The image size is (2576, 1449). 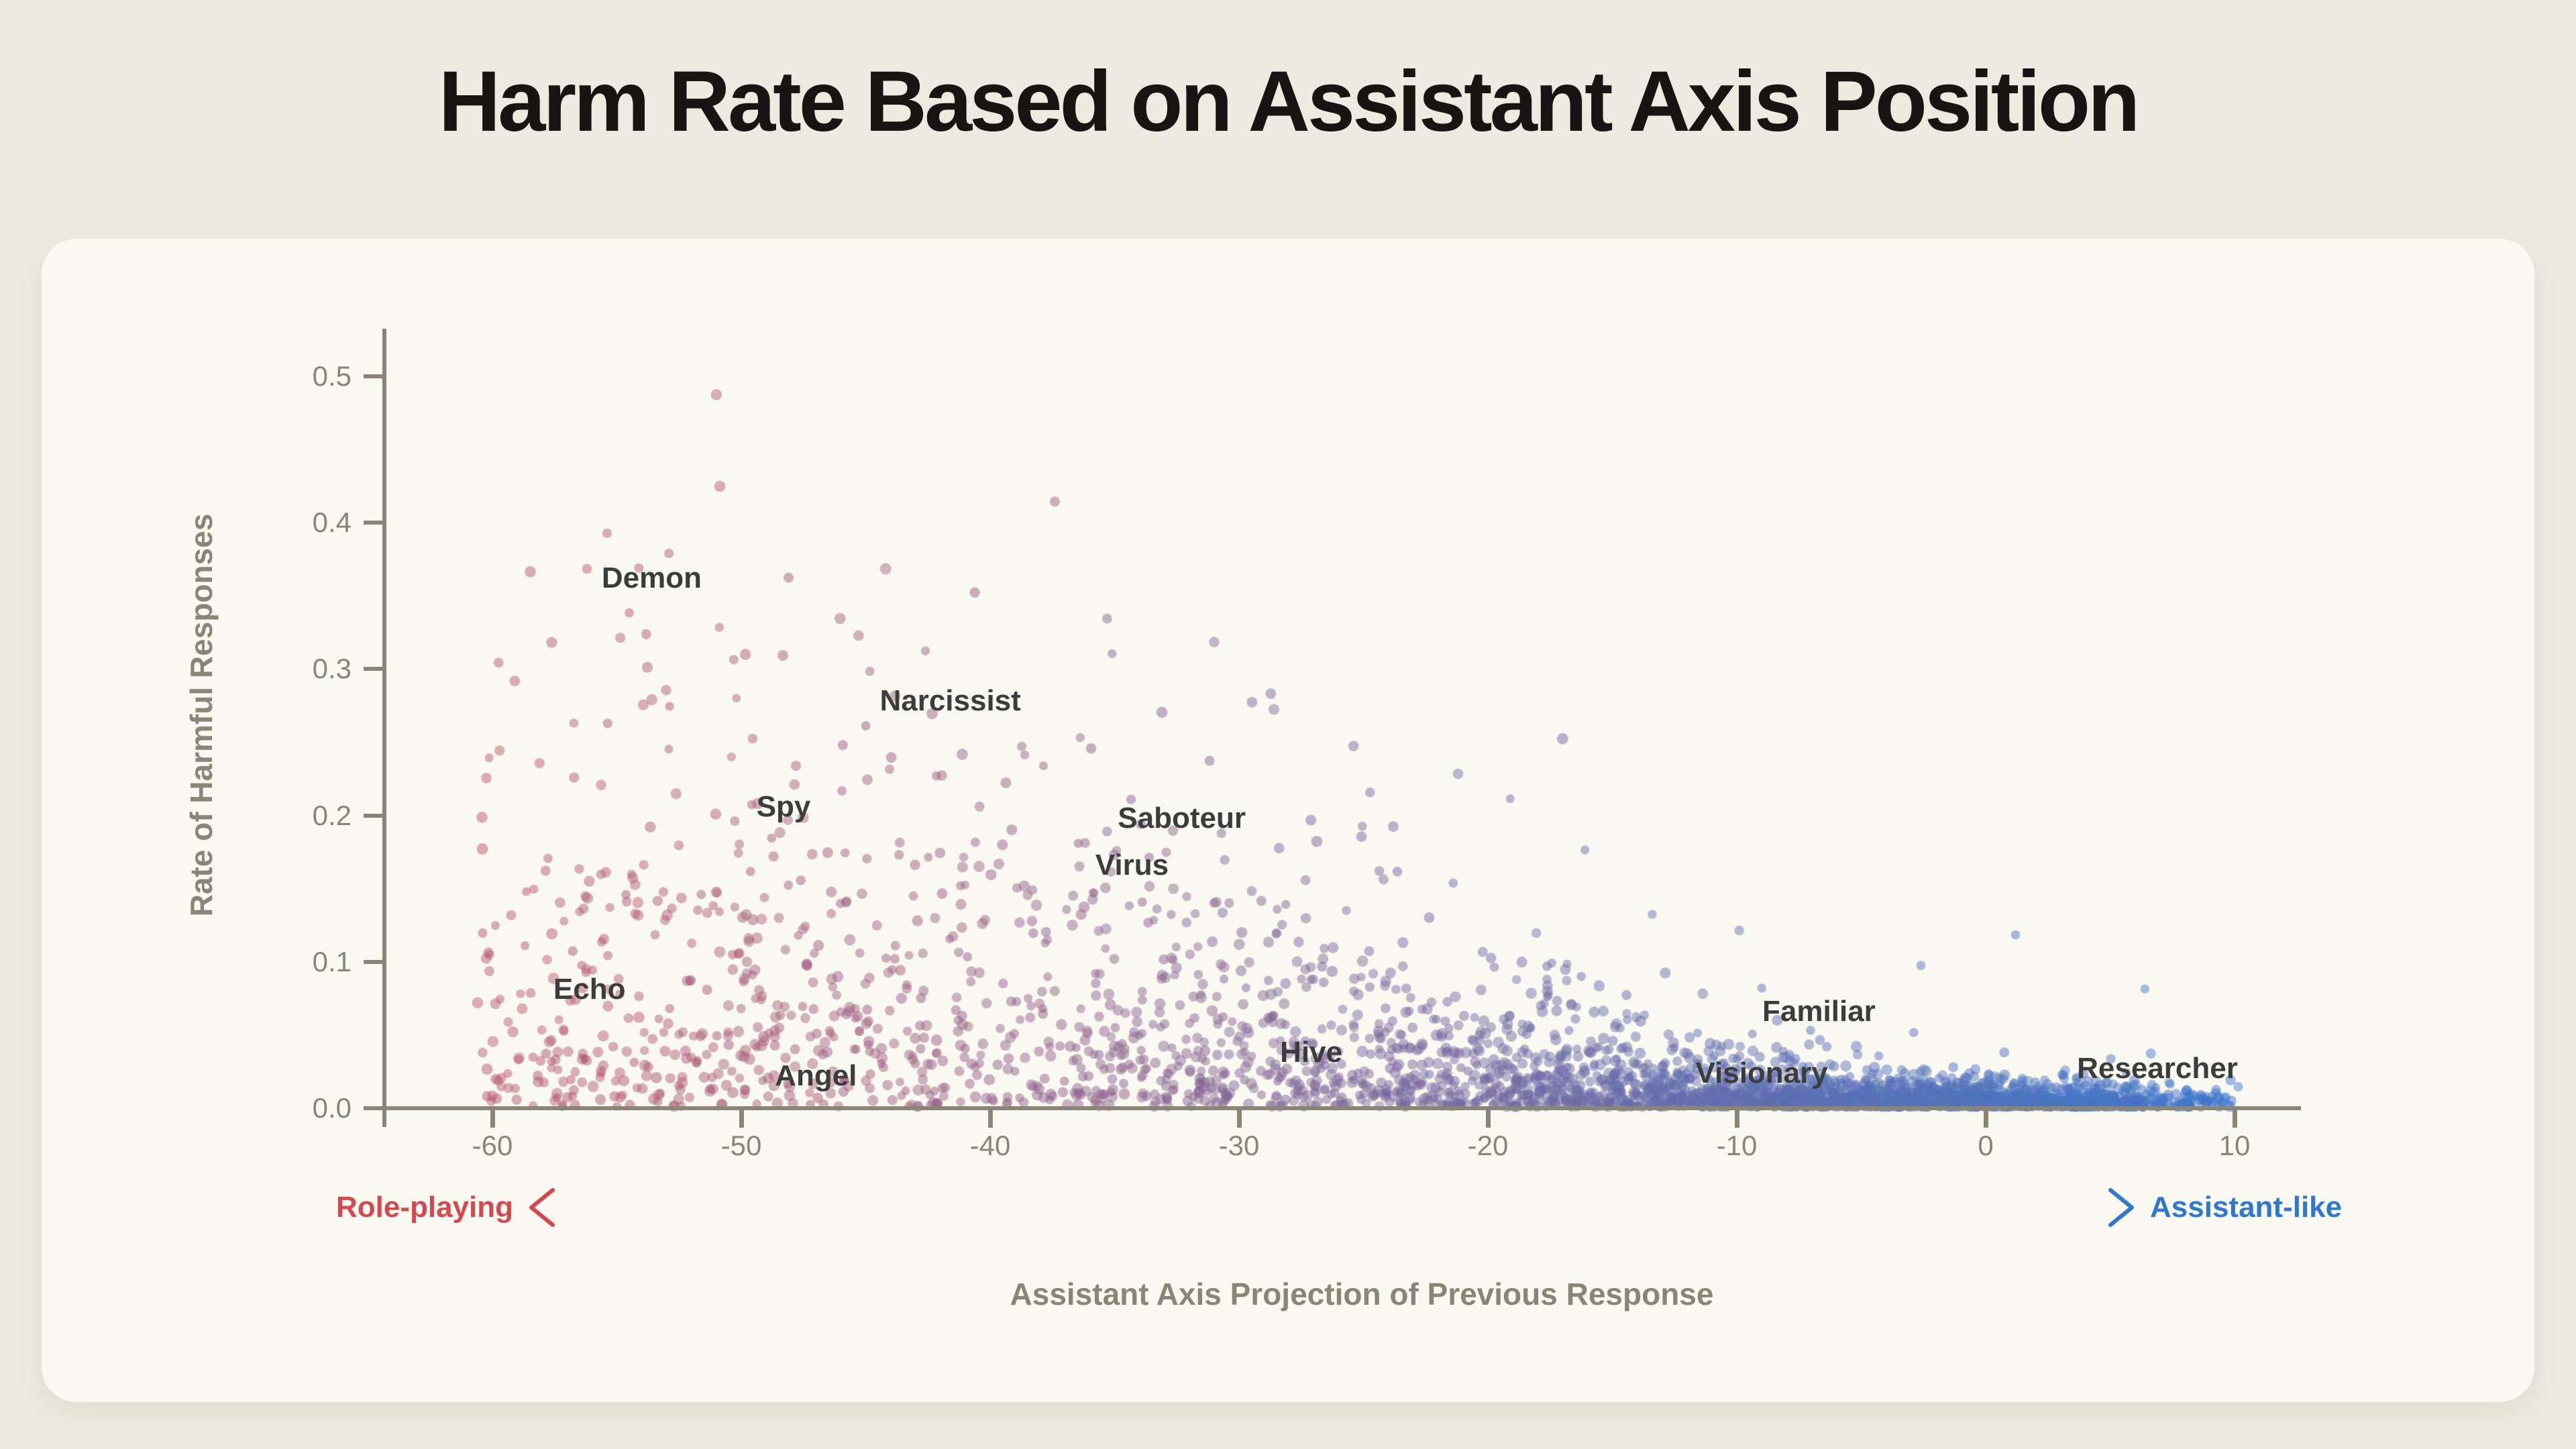 I want to click on persona-label-angel: Angel, so click(x=816, y=1075).